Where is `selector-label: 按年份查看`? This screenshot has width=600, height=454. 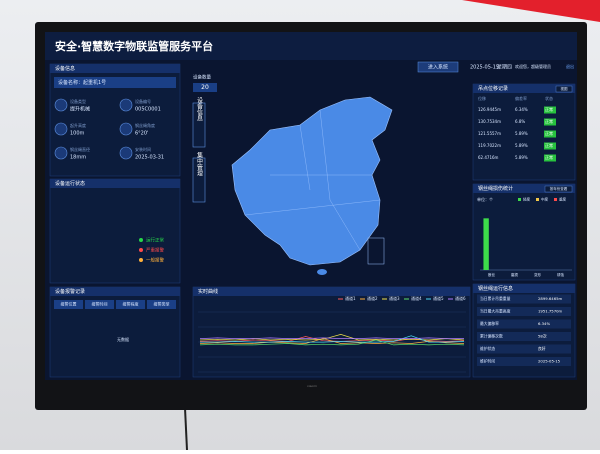 selector-label: 按年份查看 is located at coordinates (559, 188).